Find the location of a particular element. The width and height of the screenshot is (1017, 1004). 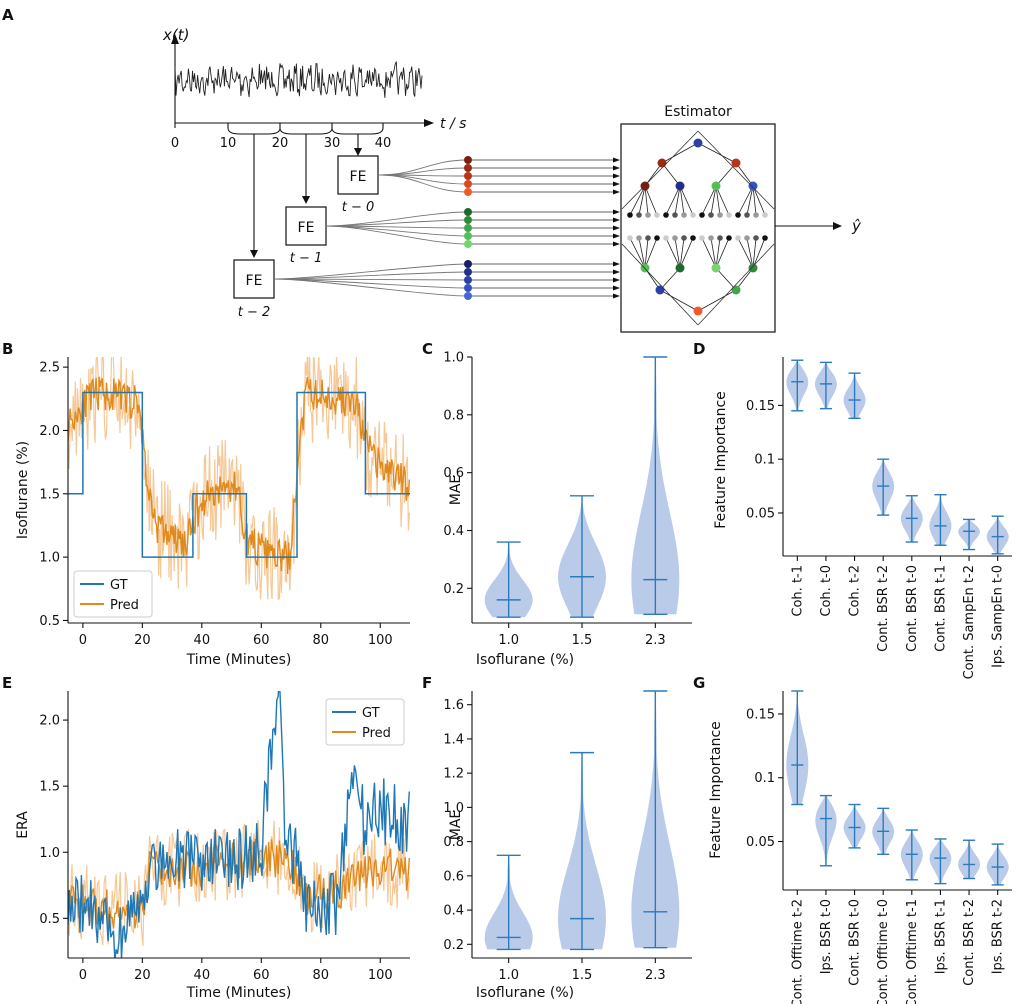

fe-lag-label: t − 1 is located at coordinates (306, 258).